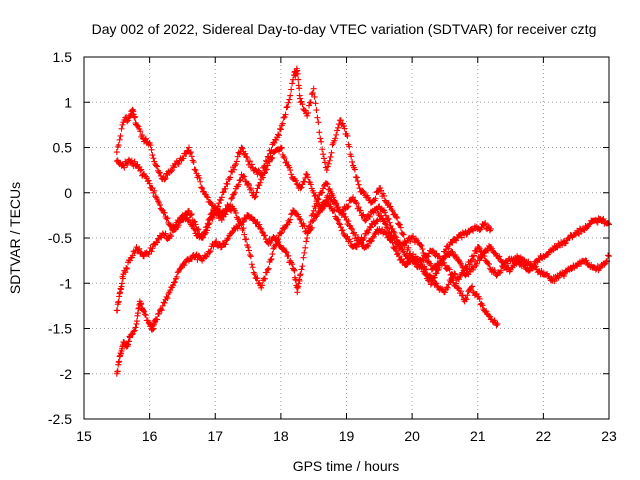 This screenshot has height=480, width=640. What do you see at coordinates (60, 329) in the screenshot?
I see `y-tick-label: -1.5` at bounding box center [60, 329].